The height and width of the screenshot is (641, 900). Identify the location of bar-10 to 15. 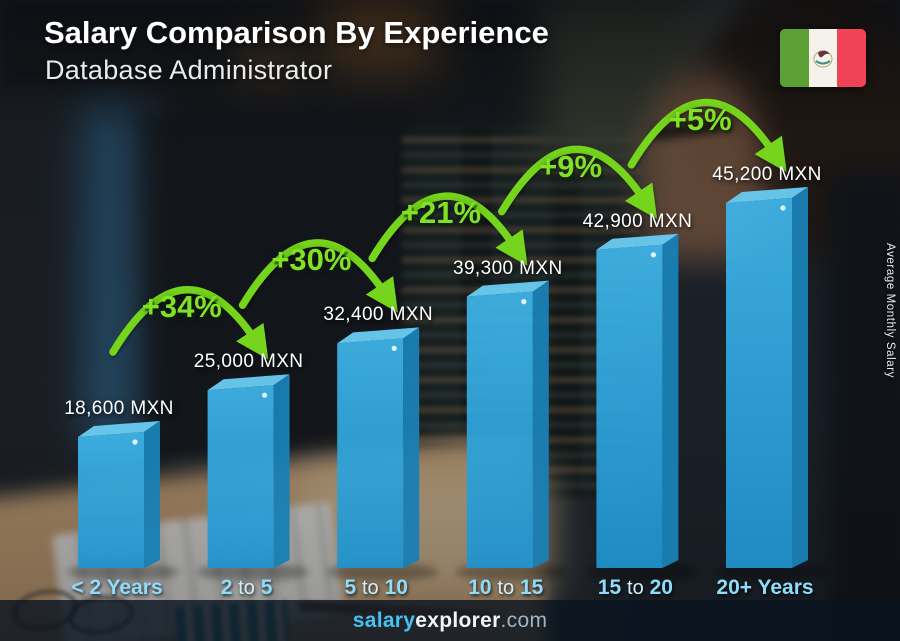
(507, 424).